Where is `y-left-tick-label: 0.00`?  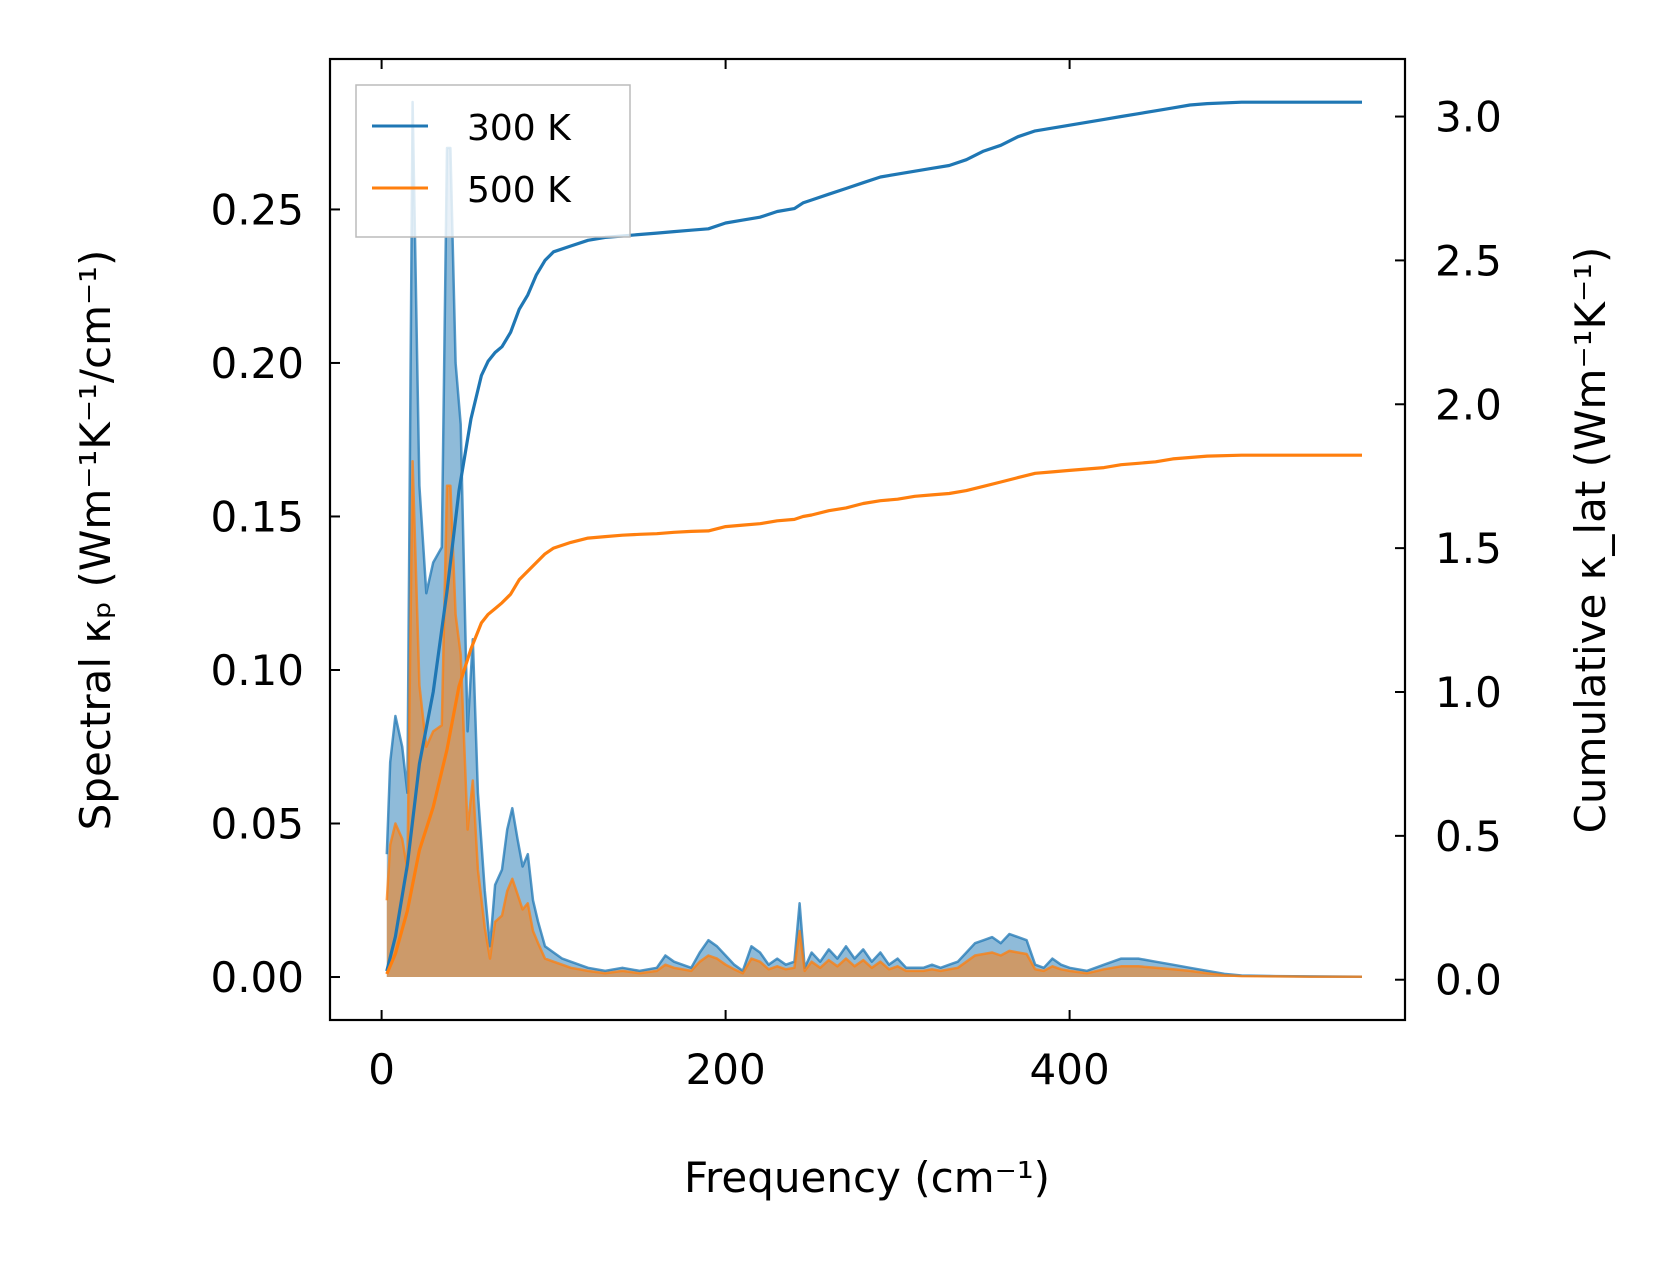 y-left-tick-label: 0.00 is located at coordinates (257, 977).